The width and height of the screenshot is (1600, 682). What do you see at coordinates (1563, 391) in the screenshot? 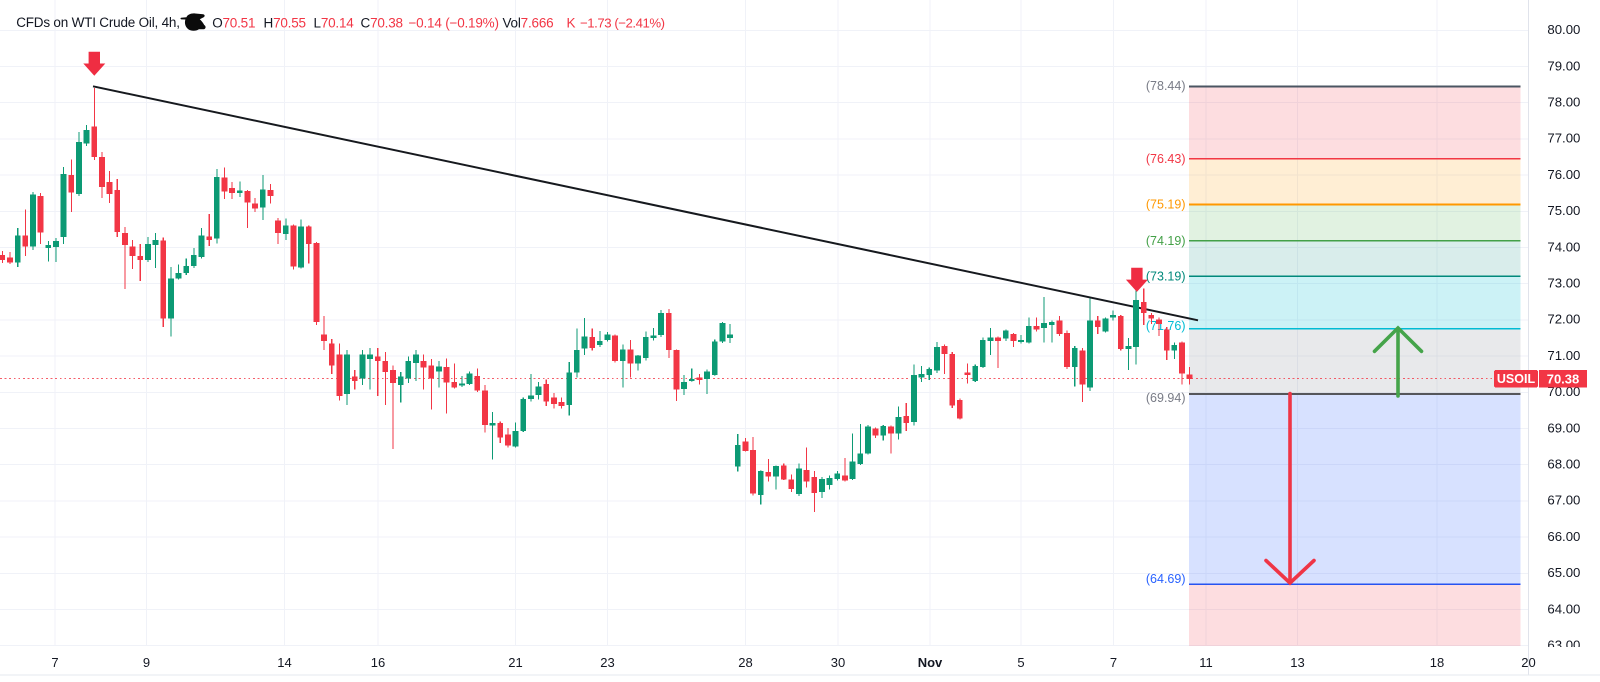
I see `svg-text: 70.00` at bounding box center [1563, 391].